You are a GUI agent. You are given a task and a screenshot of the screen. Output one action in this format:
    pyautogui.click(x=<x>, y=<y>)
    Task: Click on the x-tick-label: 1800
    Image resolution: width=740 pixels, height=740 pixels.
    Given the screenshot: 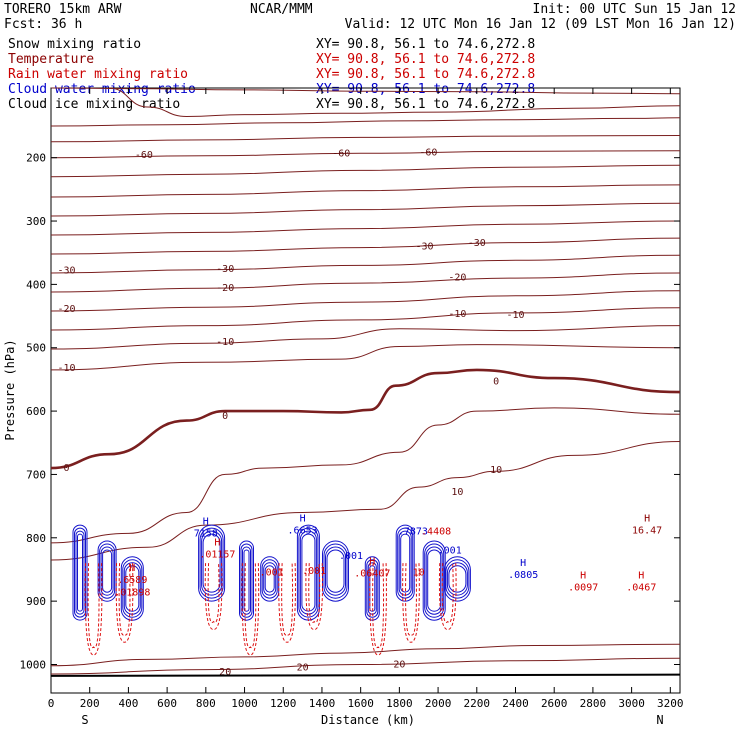 What is the action you would take?
    pyautogui.click(x=399, y=703)
    